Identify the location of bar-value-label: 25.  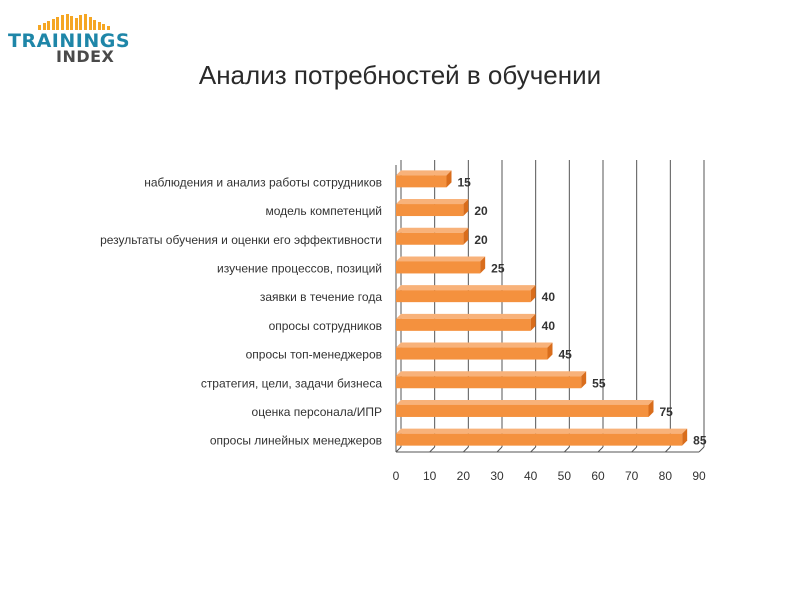
(498, 268).